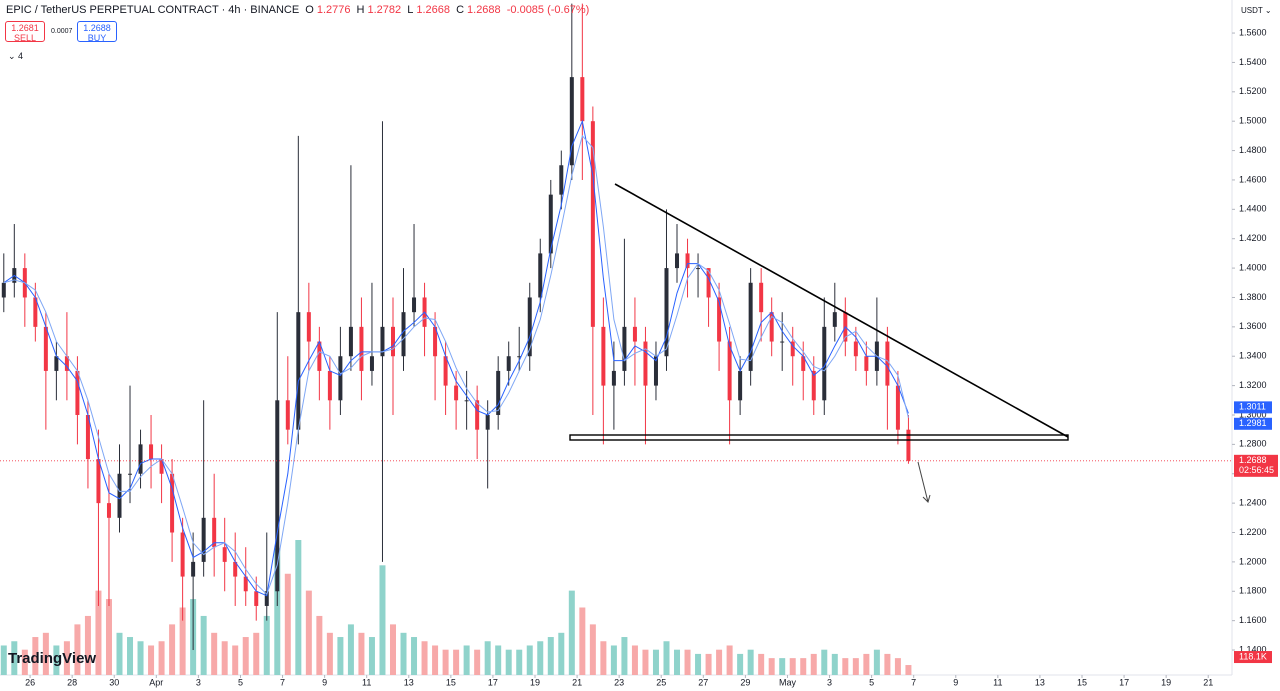  Describe the element at coordinates (1253, 649) in the screenshot. I see `y-tick-label: 1.1400` at that location.